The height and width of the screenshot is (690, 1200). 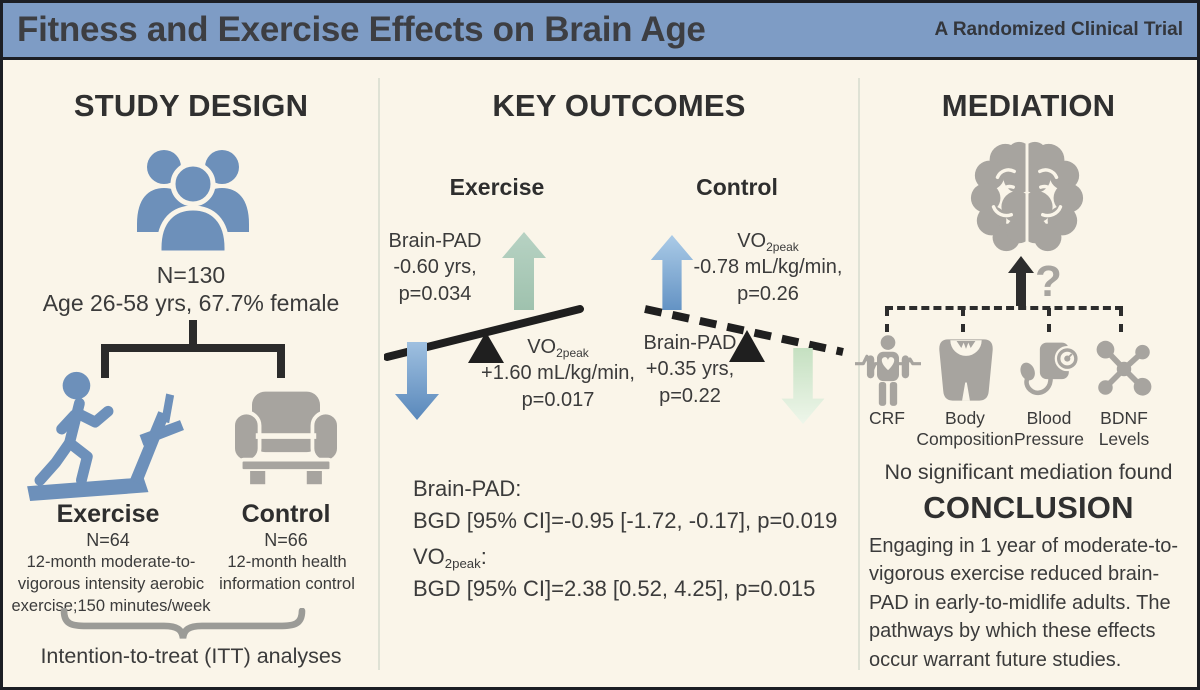 I want to click on exercise-brain-pad-metric: Brain-PAD -0.60 yrs, p=0.034, so click(x=435, y=267).